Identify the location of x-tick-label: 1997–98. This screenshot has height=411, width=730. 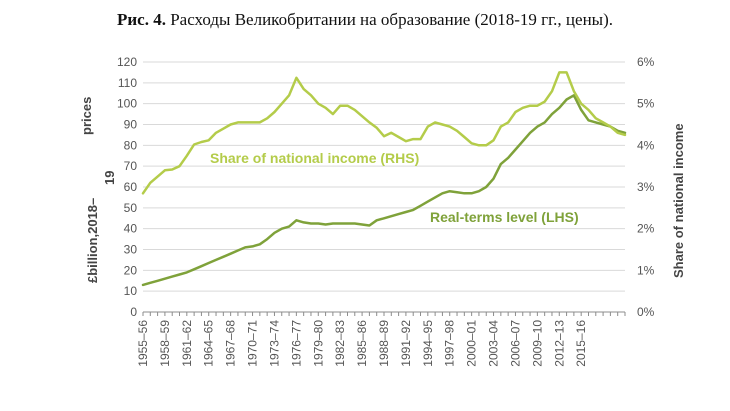
(450, 343).